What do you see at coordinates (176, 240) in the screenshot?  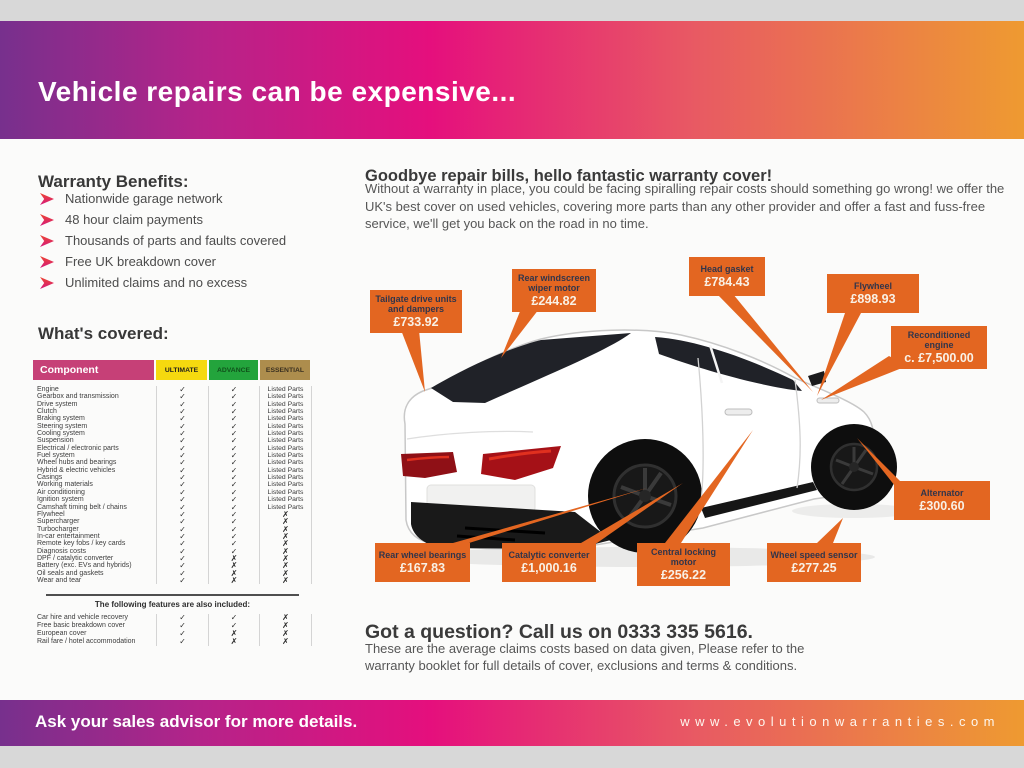 I see `benefit-label: Thousands of parts and faults covered` at bounding box center [176, 240].